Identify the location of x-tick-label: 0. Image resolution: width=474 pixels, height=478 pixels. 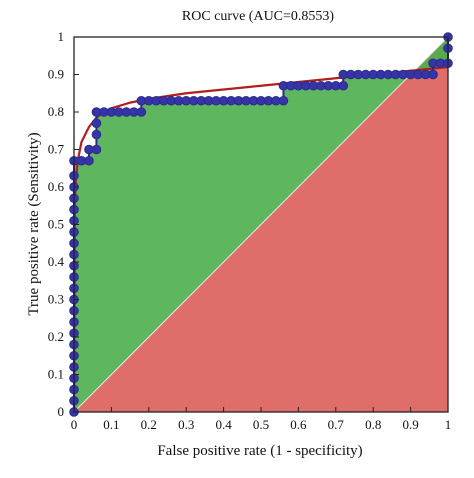
(74, 424).